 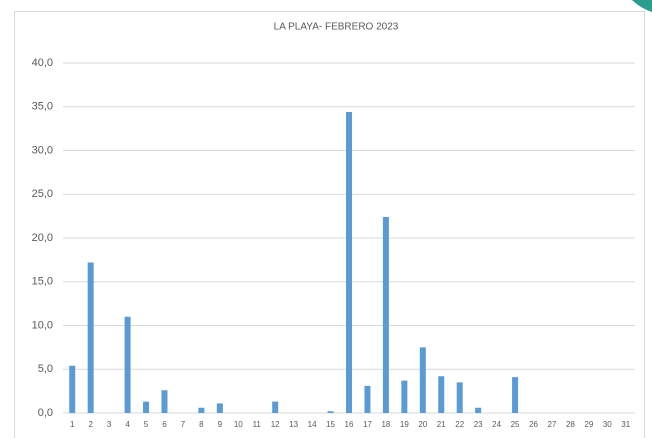 What do you see at coordinates (336, 27) in the screenshot?
I see `chart-title: LA PLAYA- FEBRERO 2023` at bounding box center [336, 27].